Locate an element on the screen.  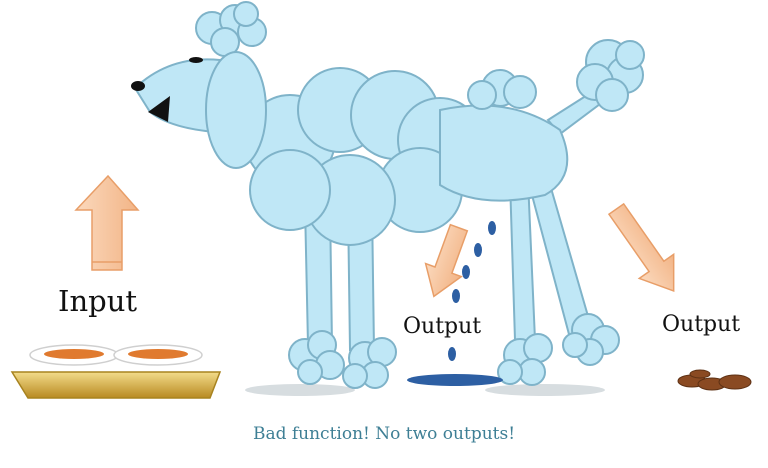
output-label-left: Output is located at coordinates (442, 326).